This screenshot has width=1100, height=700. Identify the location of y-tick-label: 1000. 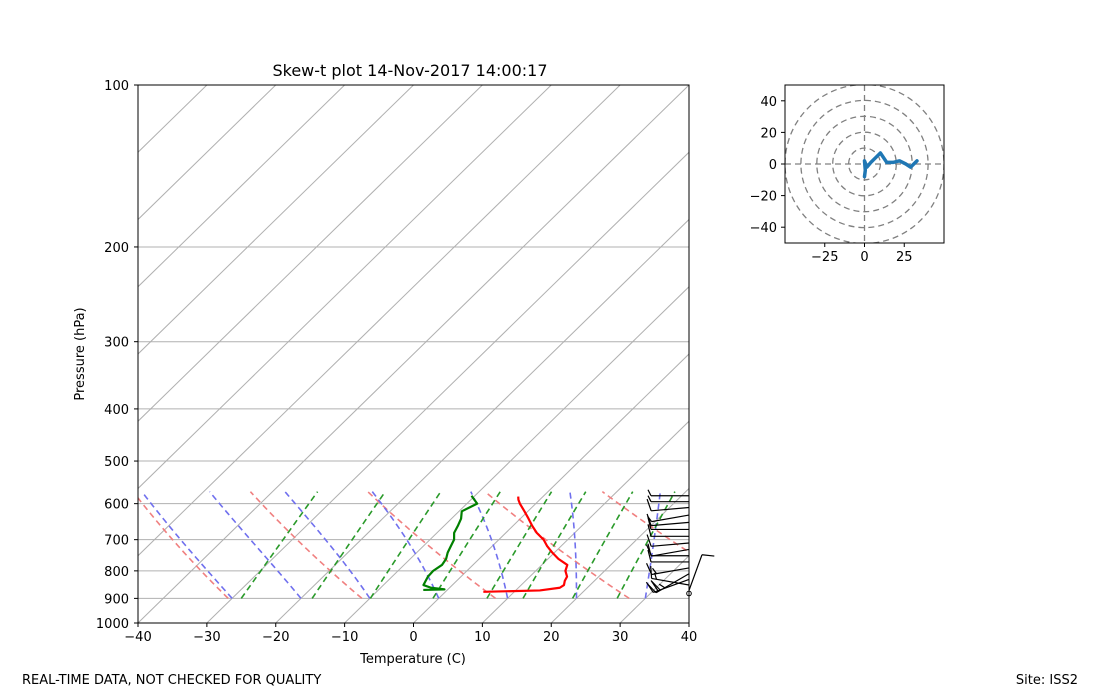
(112, 624).